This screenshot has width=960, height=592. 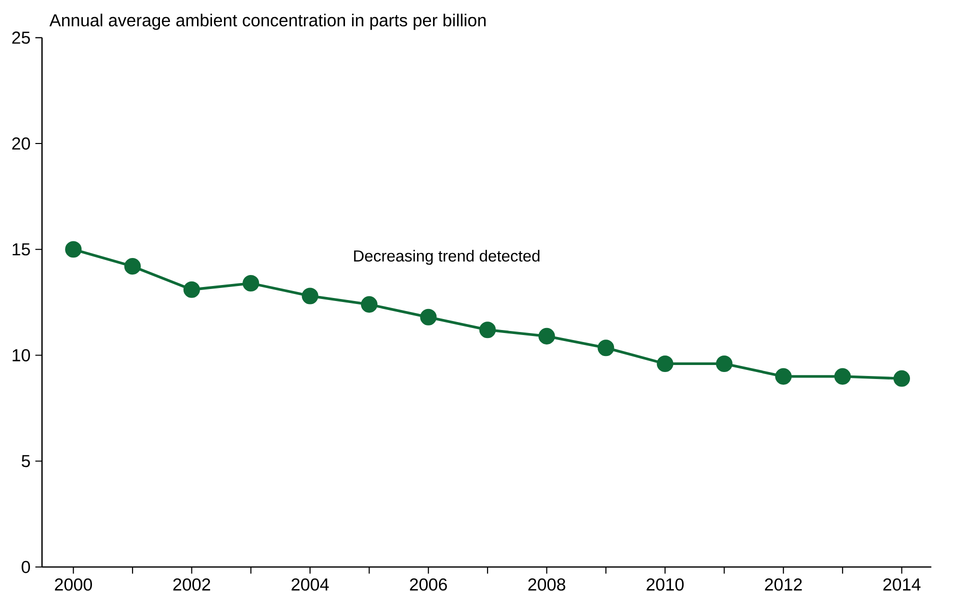 What do you see at coordinates (26, 567) in the screenshot?
I see `y-tick-label: 0` at bounding box center [26, 567].